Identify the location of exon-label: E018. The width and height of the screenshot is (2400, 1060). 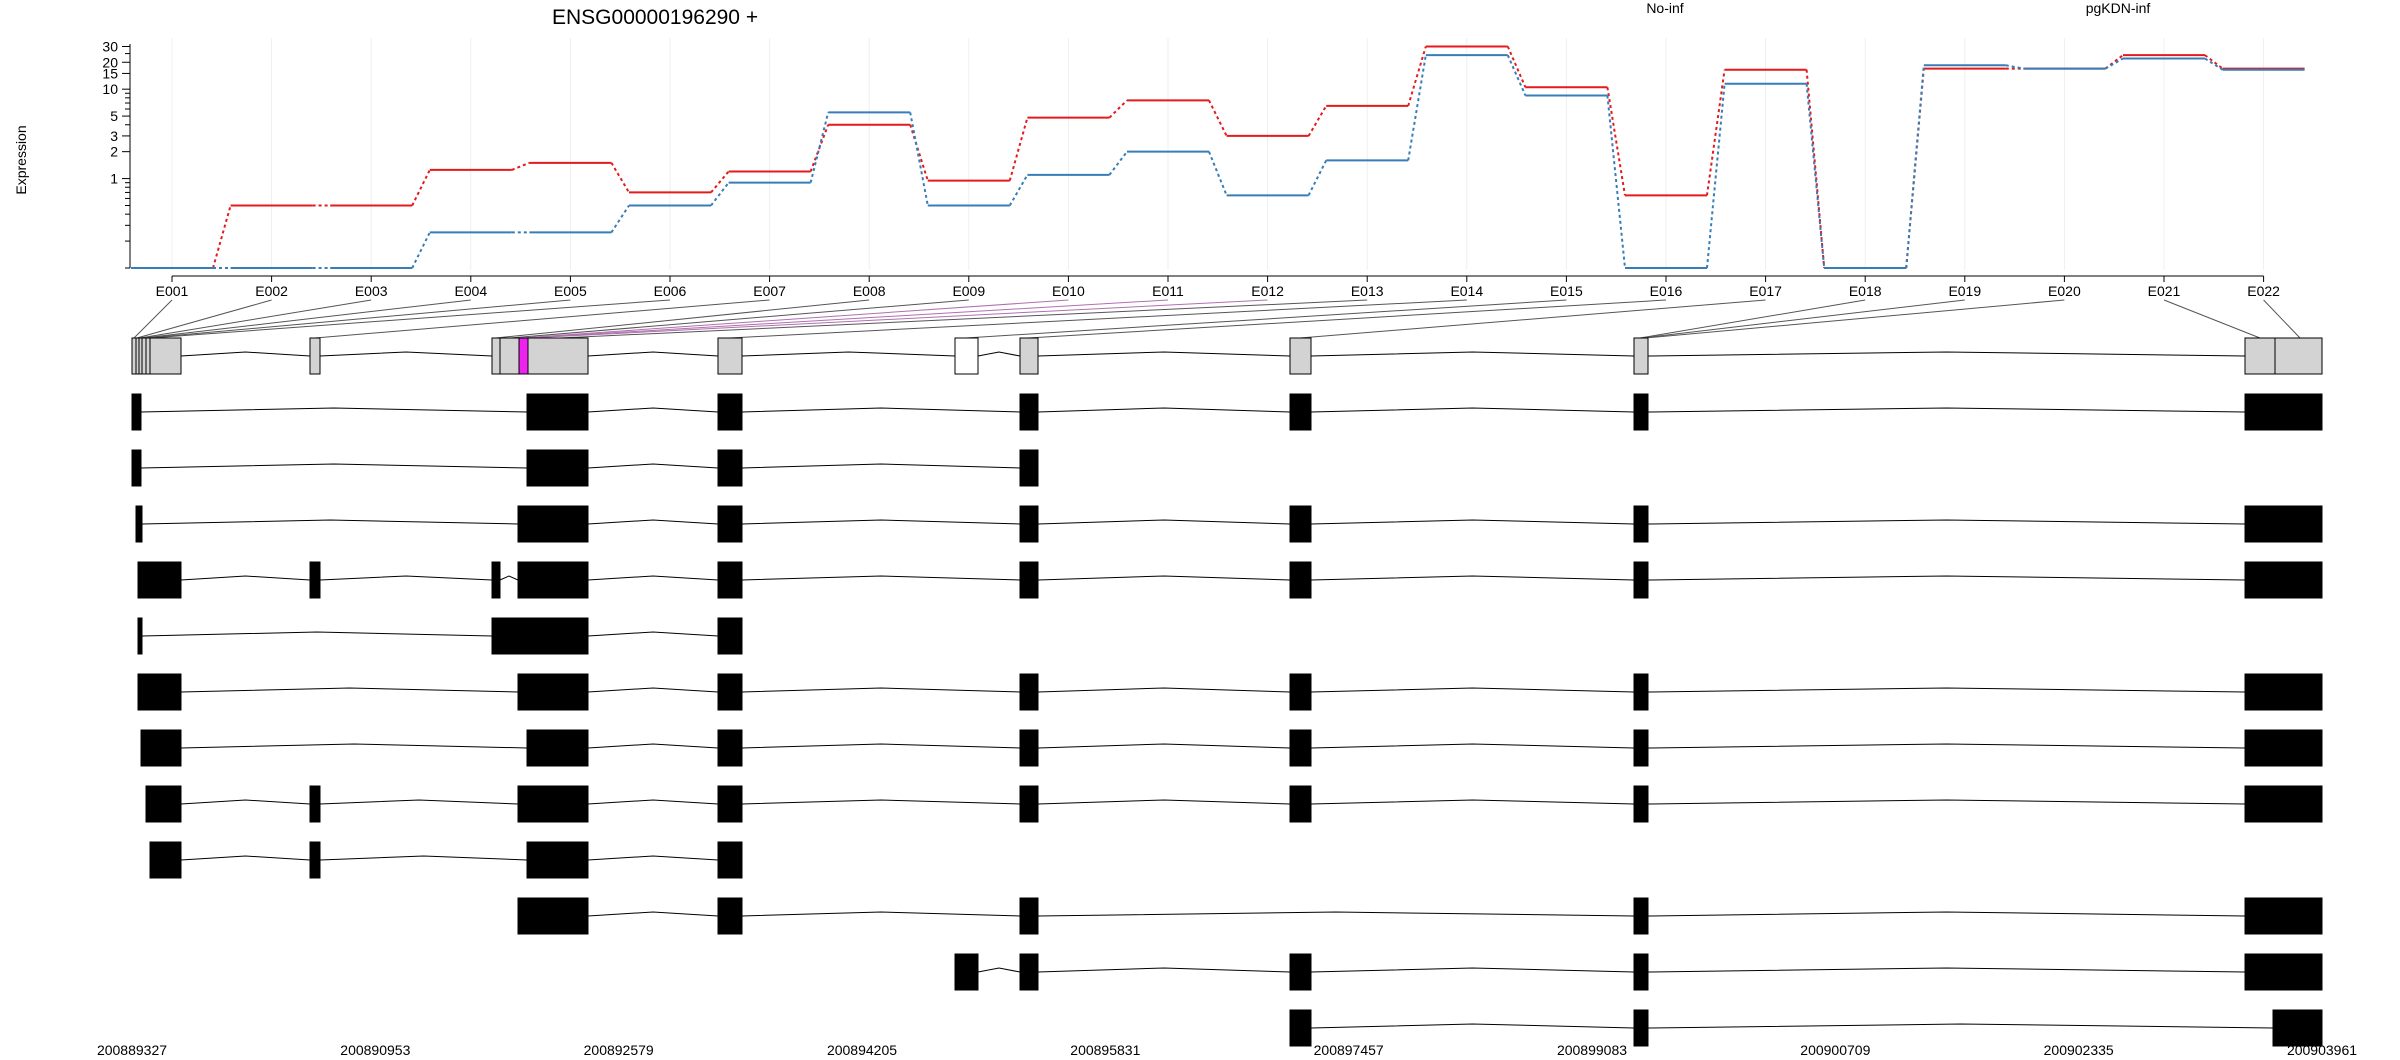
(1865, 291).